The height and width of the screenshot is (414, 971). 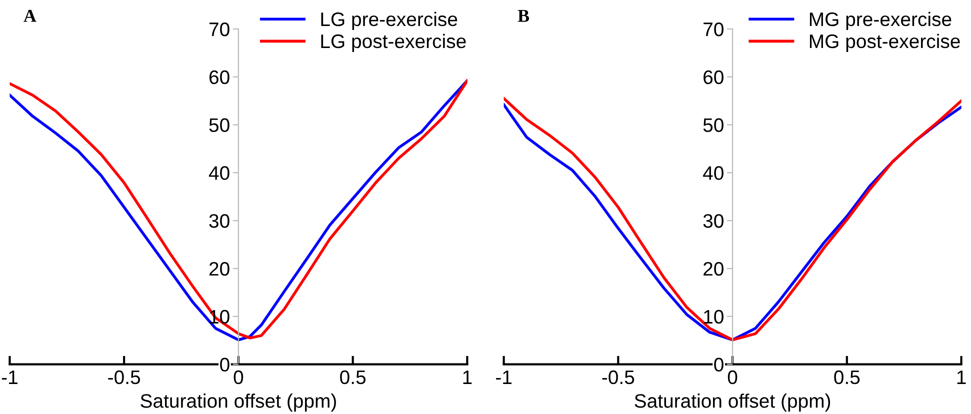 I want to click on legend-label: LG post-exercise, so click(x=393, y=43).